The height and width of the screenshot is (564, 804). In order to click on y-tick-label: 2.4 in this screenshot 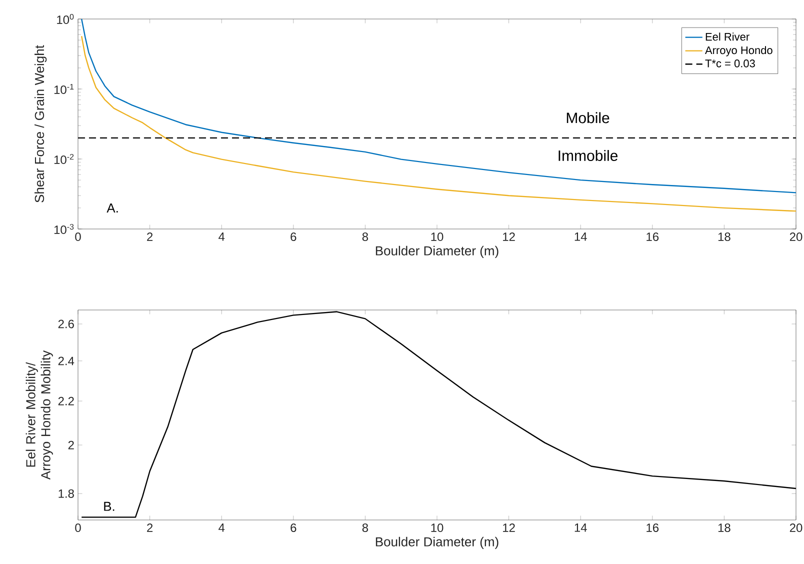, I will do `click(66, 361)`.